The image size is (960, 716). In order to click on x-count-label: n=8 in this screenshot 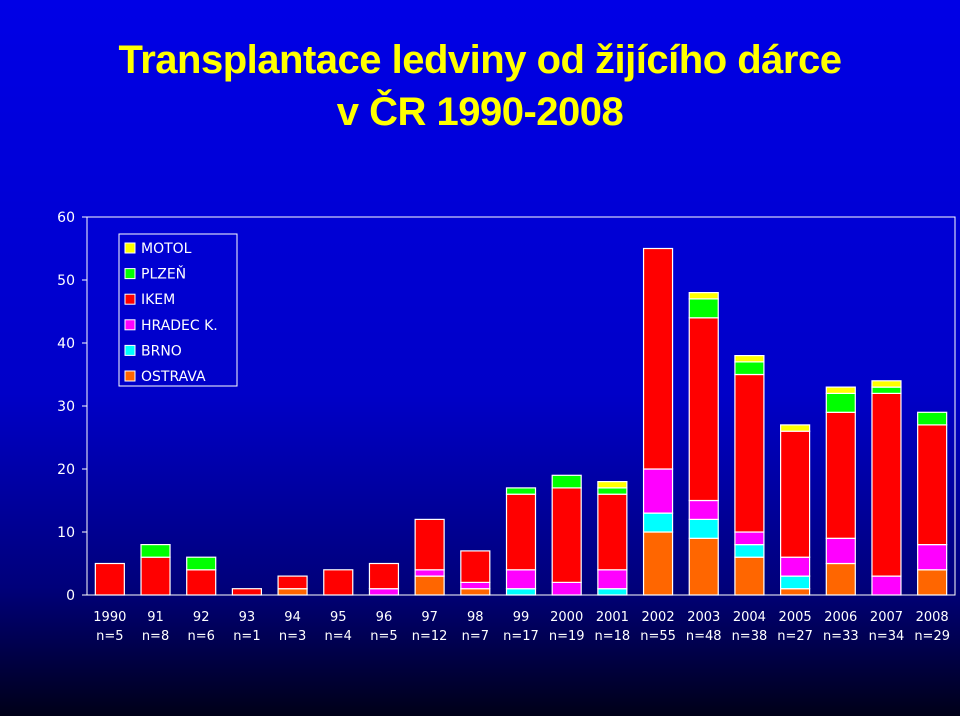, I will do `click(155, 636)`.